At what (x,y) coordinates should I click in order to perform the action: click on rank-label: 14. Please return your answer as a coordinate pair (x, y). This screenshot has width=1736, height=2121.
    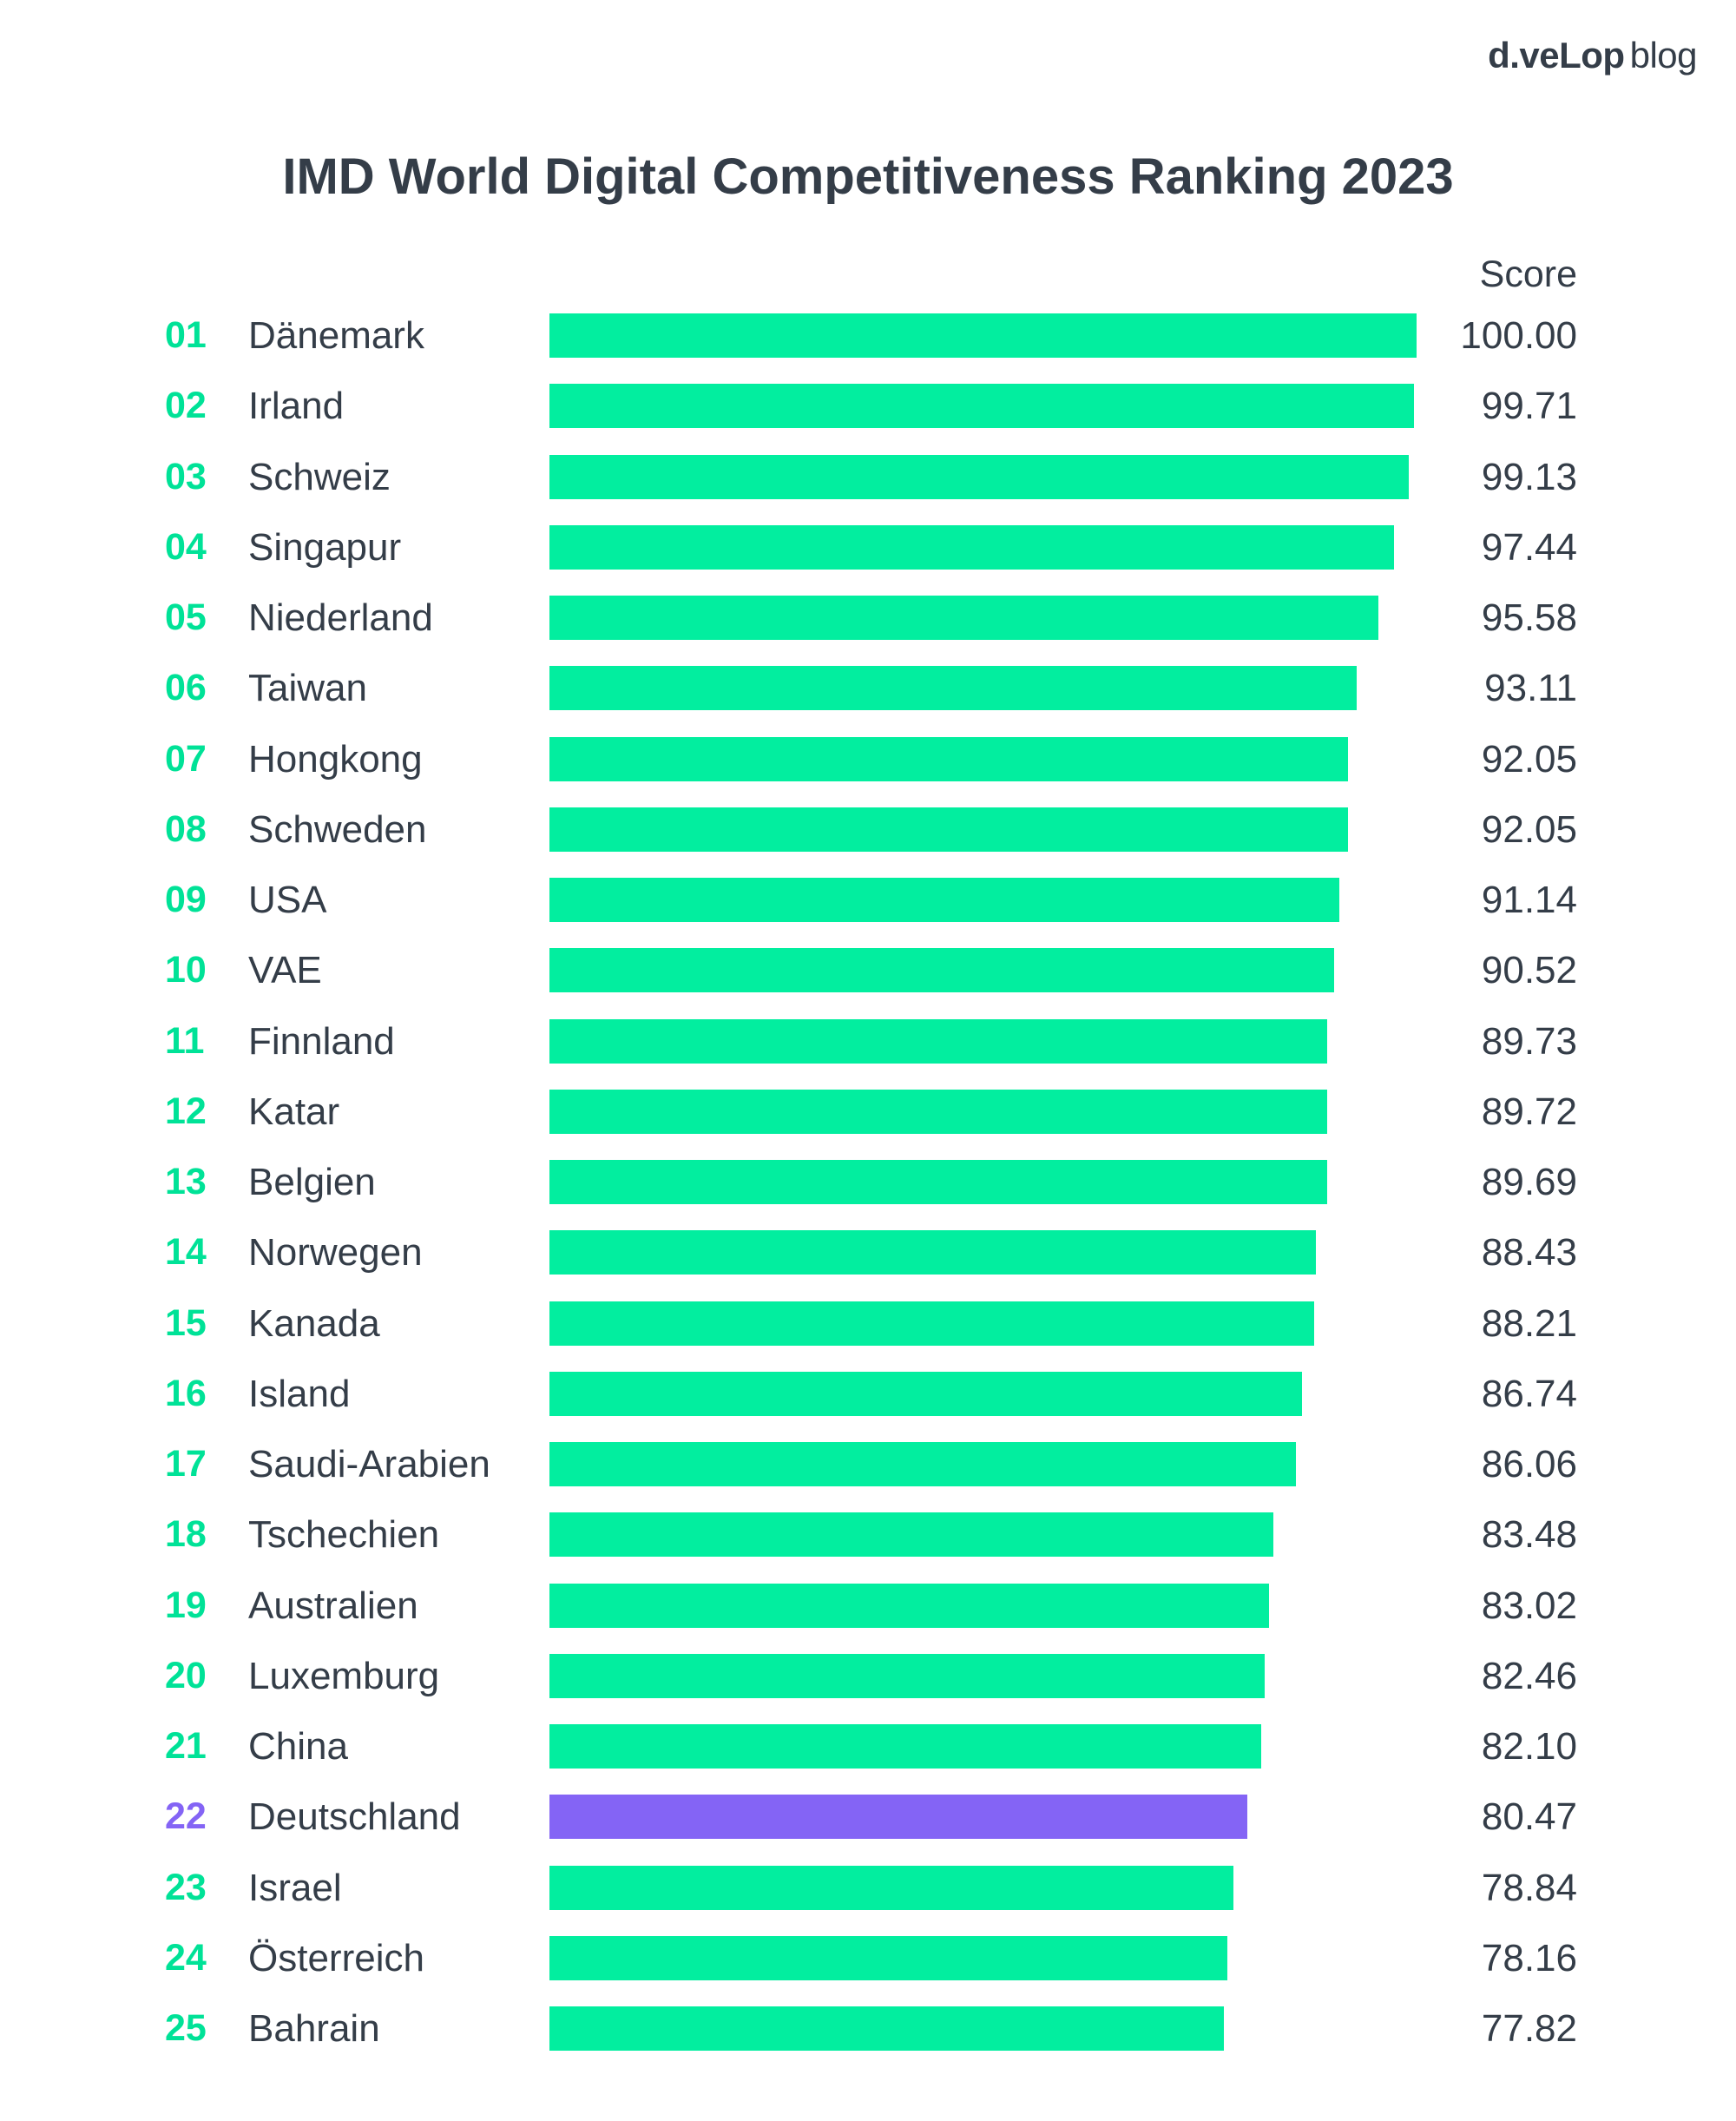
    Looking at the image, I should click on (186, 1253).